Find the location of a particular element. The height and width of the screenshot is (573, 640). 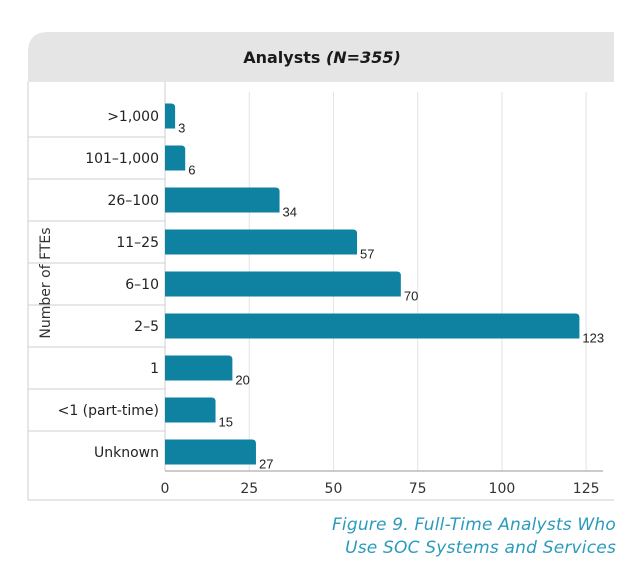

x-tick-label: 100 is located at coordinates (502, 489).